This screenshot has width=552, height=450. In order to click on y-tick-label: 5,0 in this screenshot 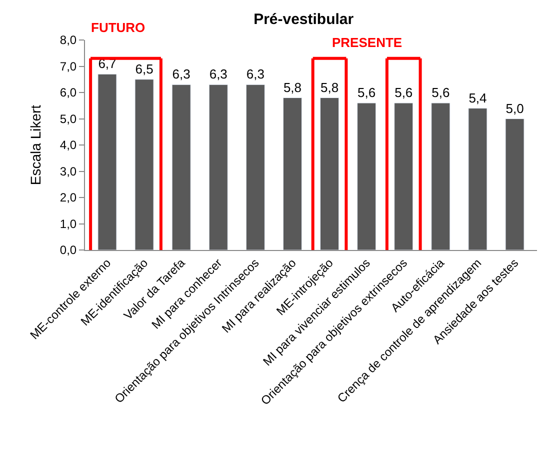, I will do `click(68, 119)`.